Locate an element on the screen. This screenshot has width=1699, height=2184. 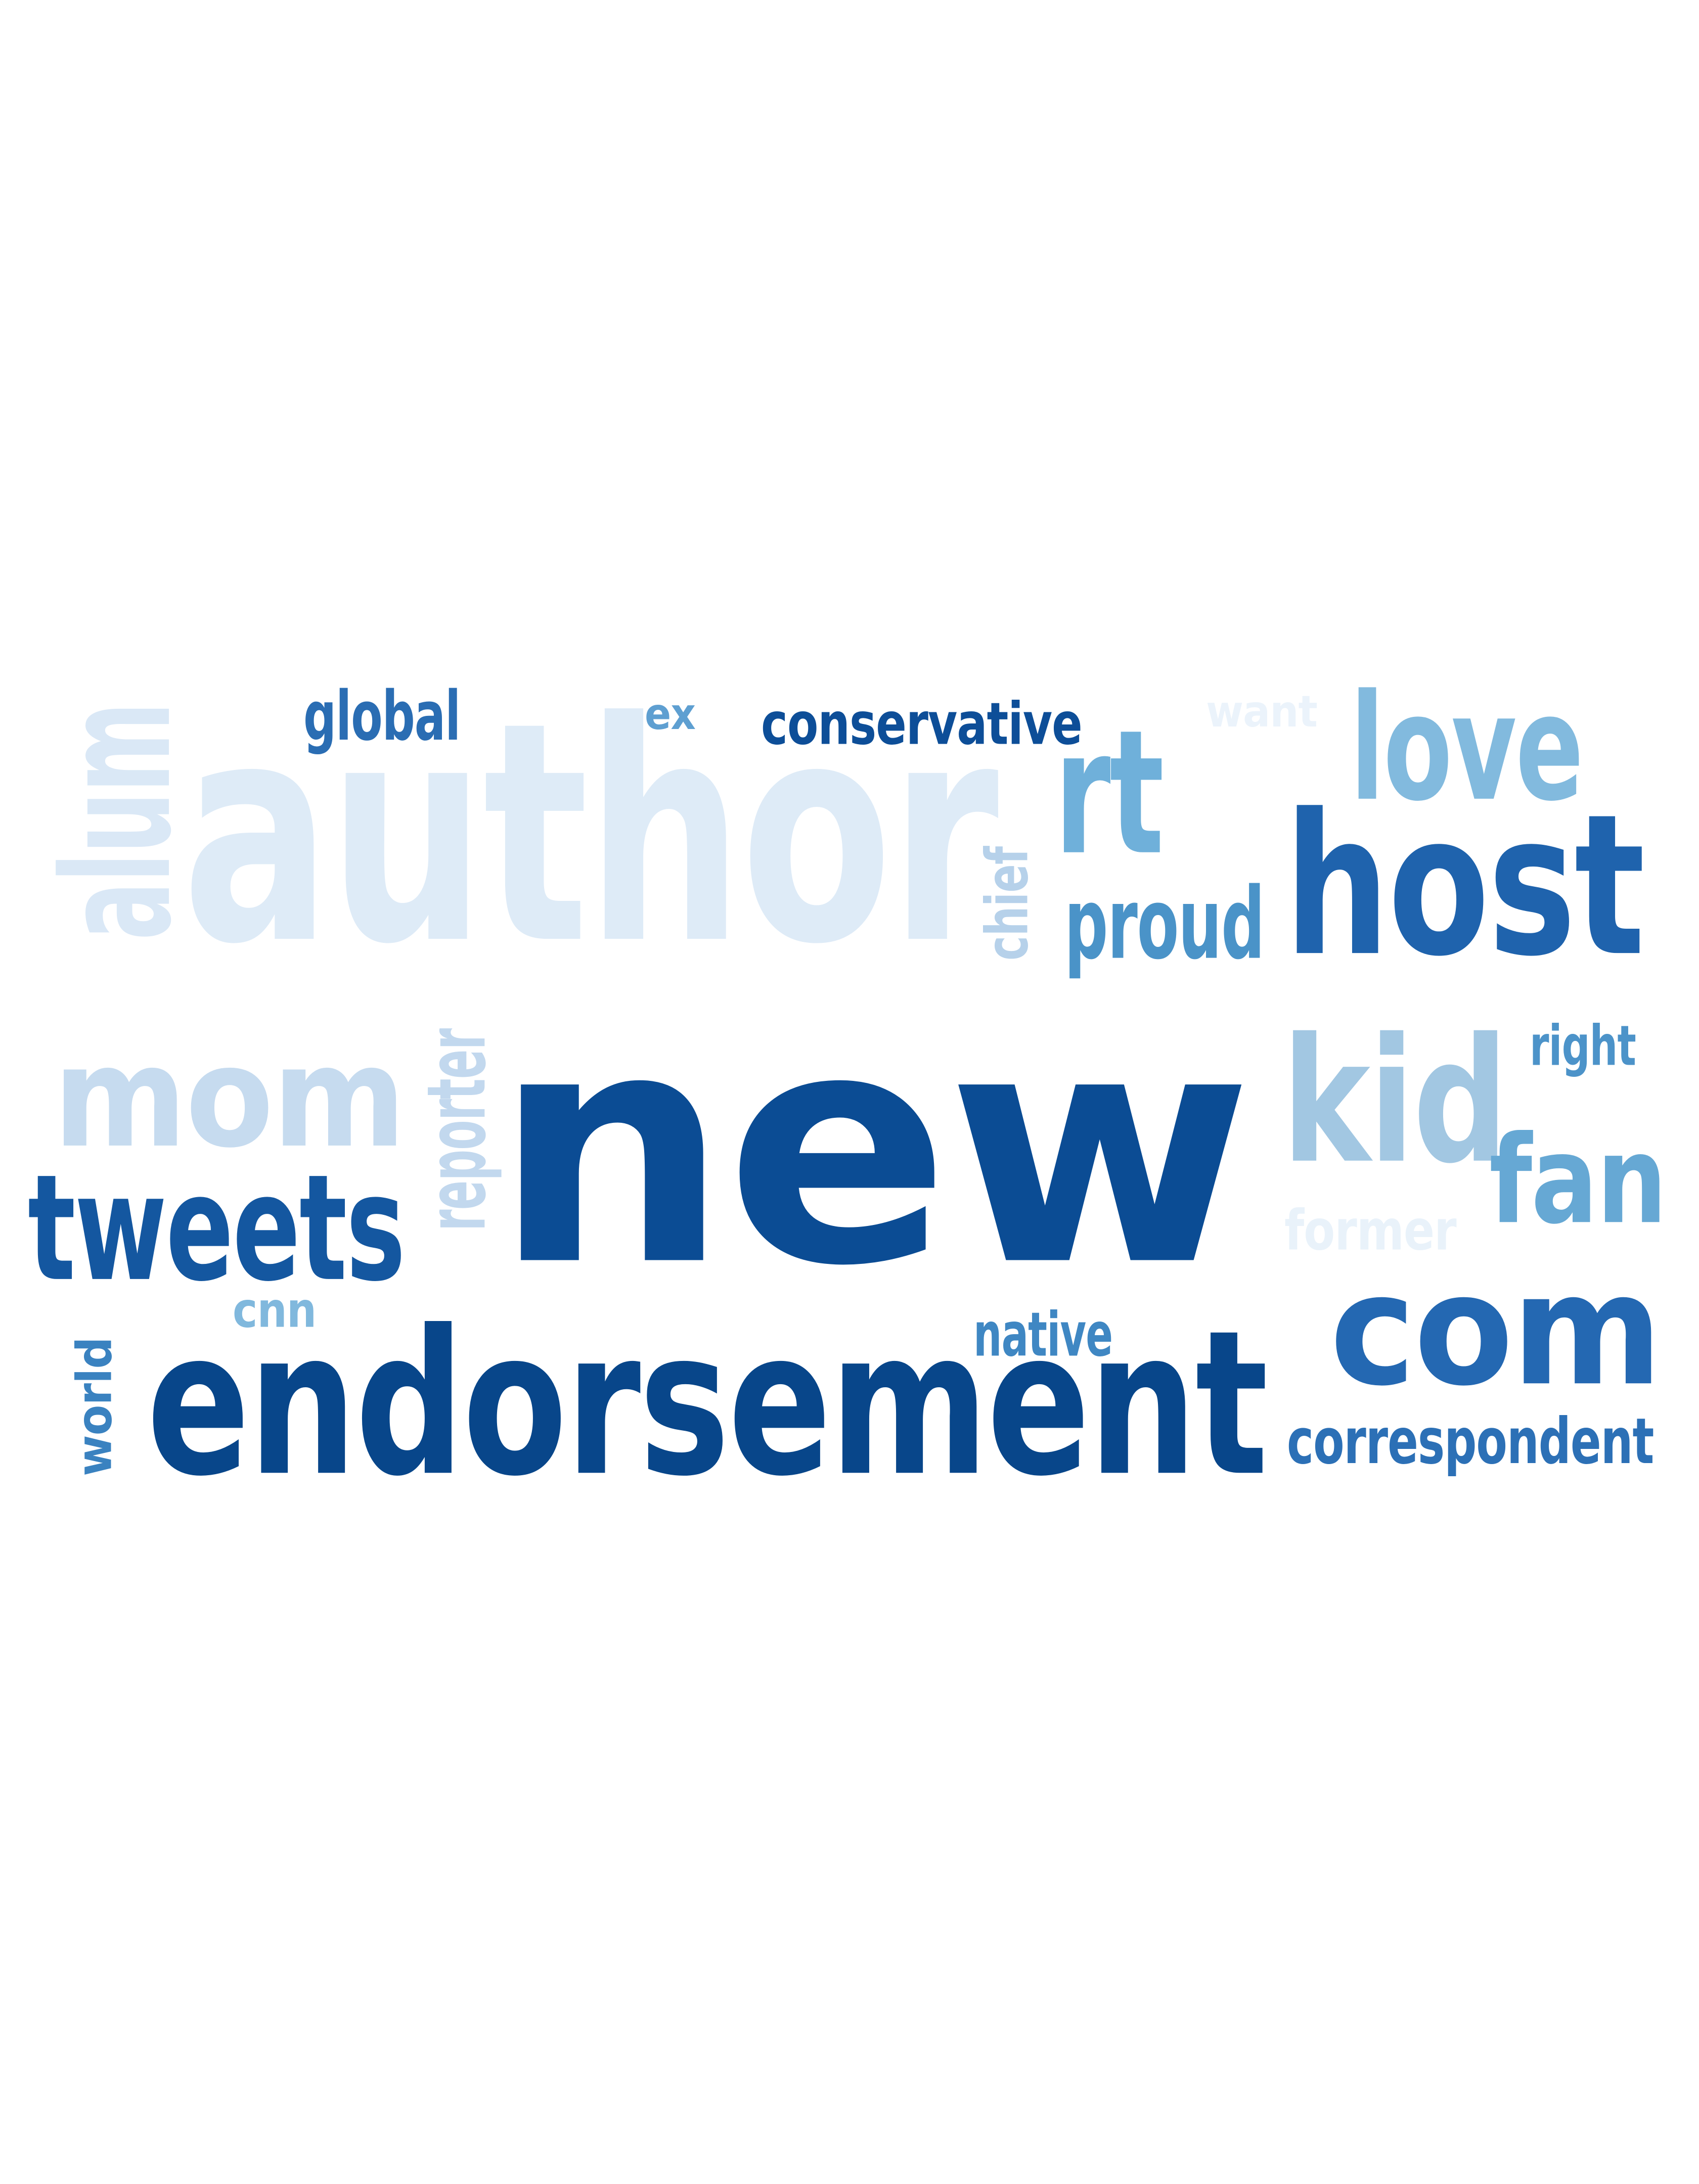
word-world: world is located at coordinates (94, 1406).